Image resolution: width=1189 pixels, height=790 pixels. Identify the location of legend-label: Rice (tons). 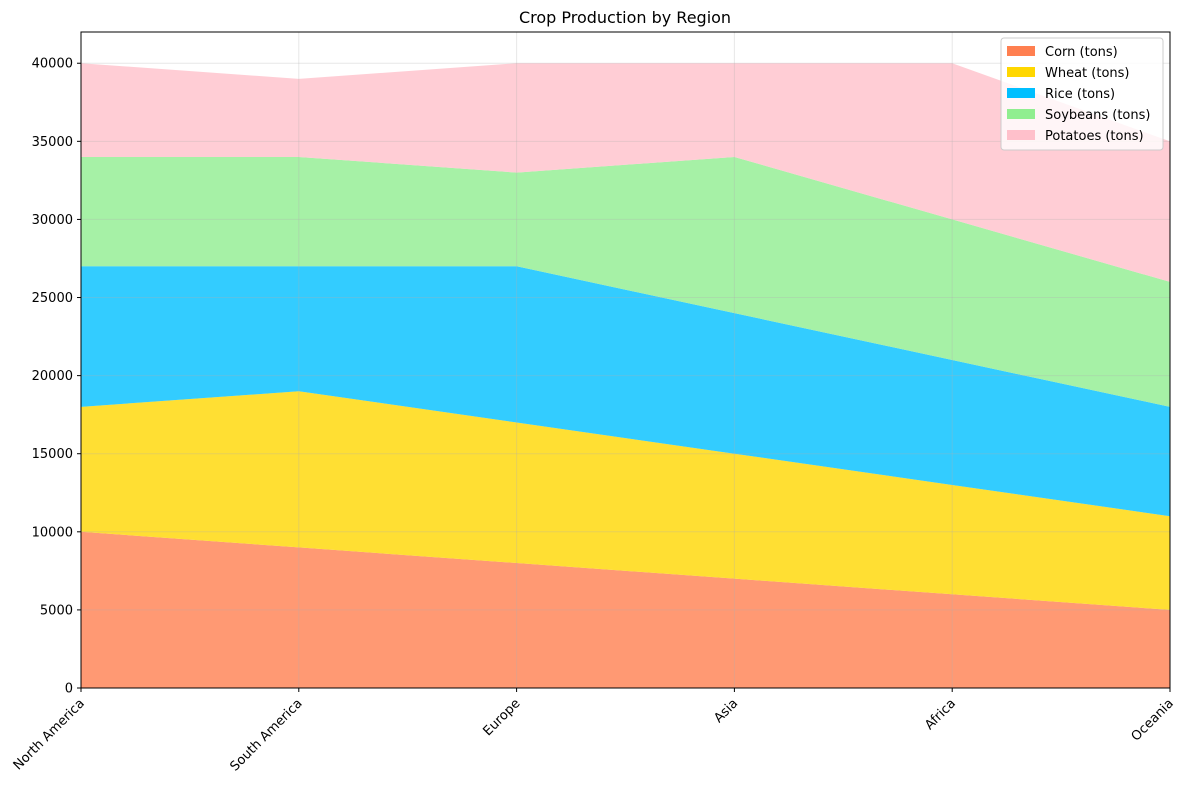
(1080, 94).